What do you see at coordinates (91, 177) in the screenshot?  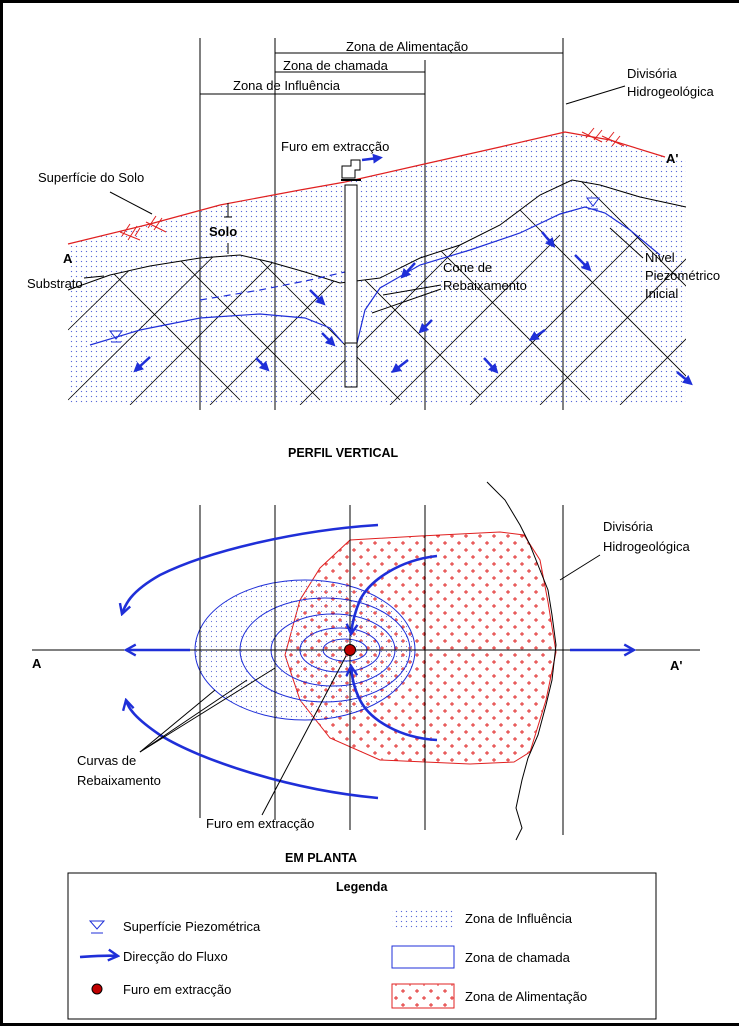 I see `superficie-solo-label: Superfície do Solo` at bounding box center [91, 177].